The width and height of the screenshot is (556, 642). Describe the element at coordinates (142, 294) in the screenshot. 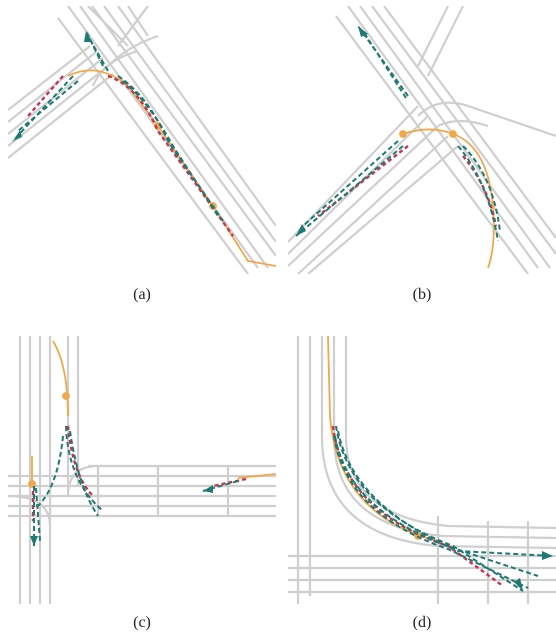

I see `caption-a: (a)` at that location.